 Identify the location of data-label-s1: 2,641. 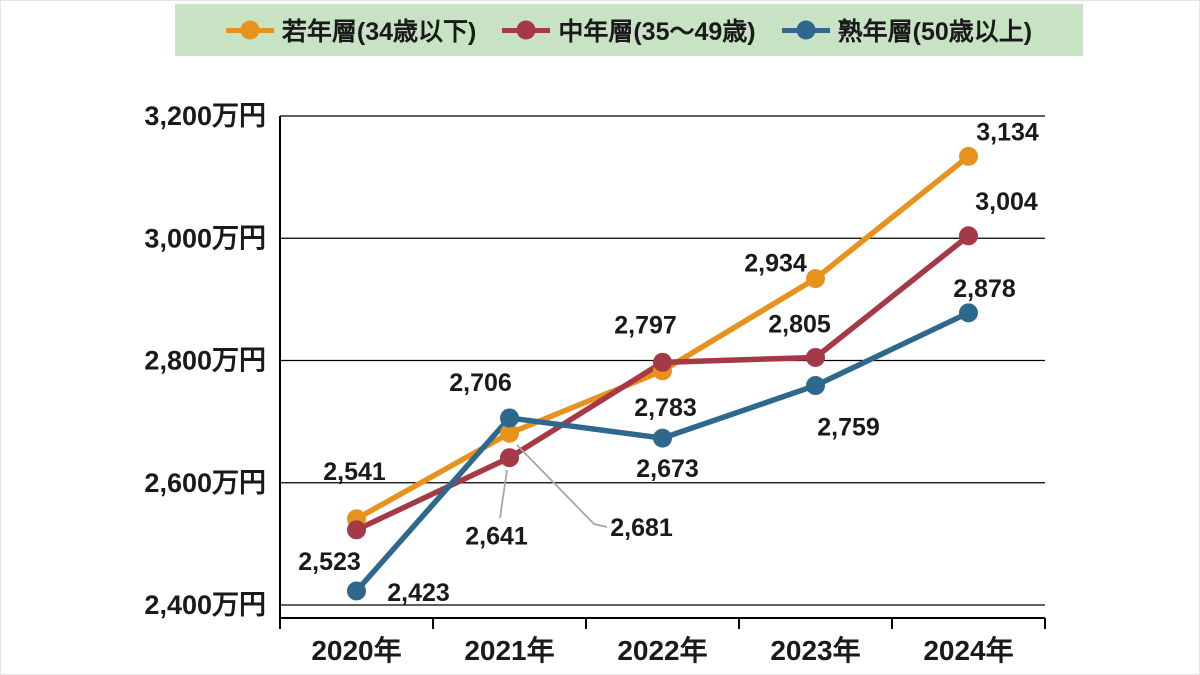
(496, 537).